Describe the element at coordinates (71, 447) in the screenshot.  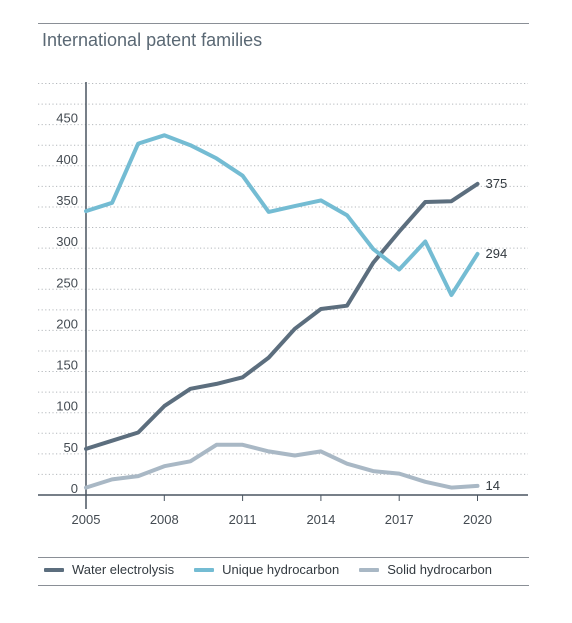
I see `y-tick-label: 50` at that location.